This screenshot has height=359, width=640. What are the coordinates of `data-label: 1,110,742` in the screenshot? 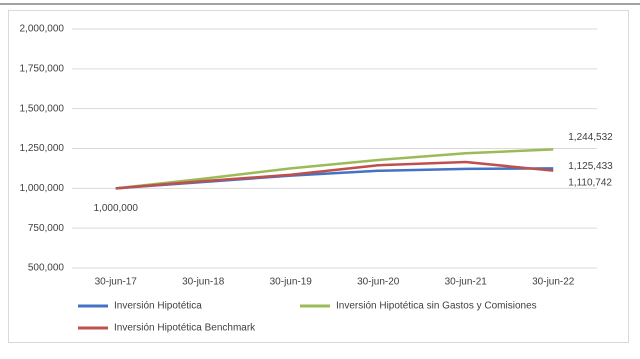 It's located at (590, 182).